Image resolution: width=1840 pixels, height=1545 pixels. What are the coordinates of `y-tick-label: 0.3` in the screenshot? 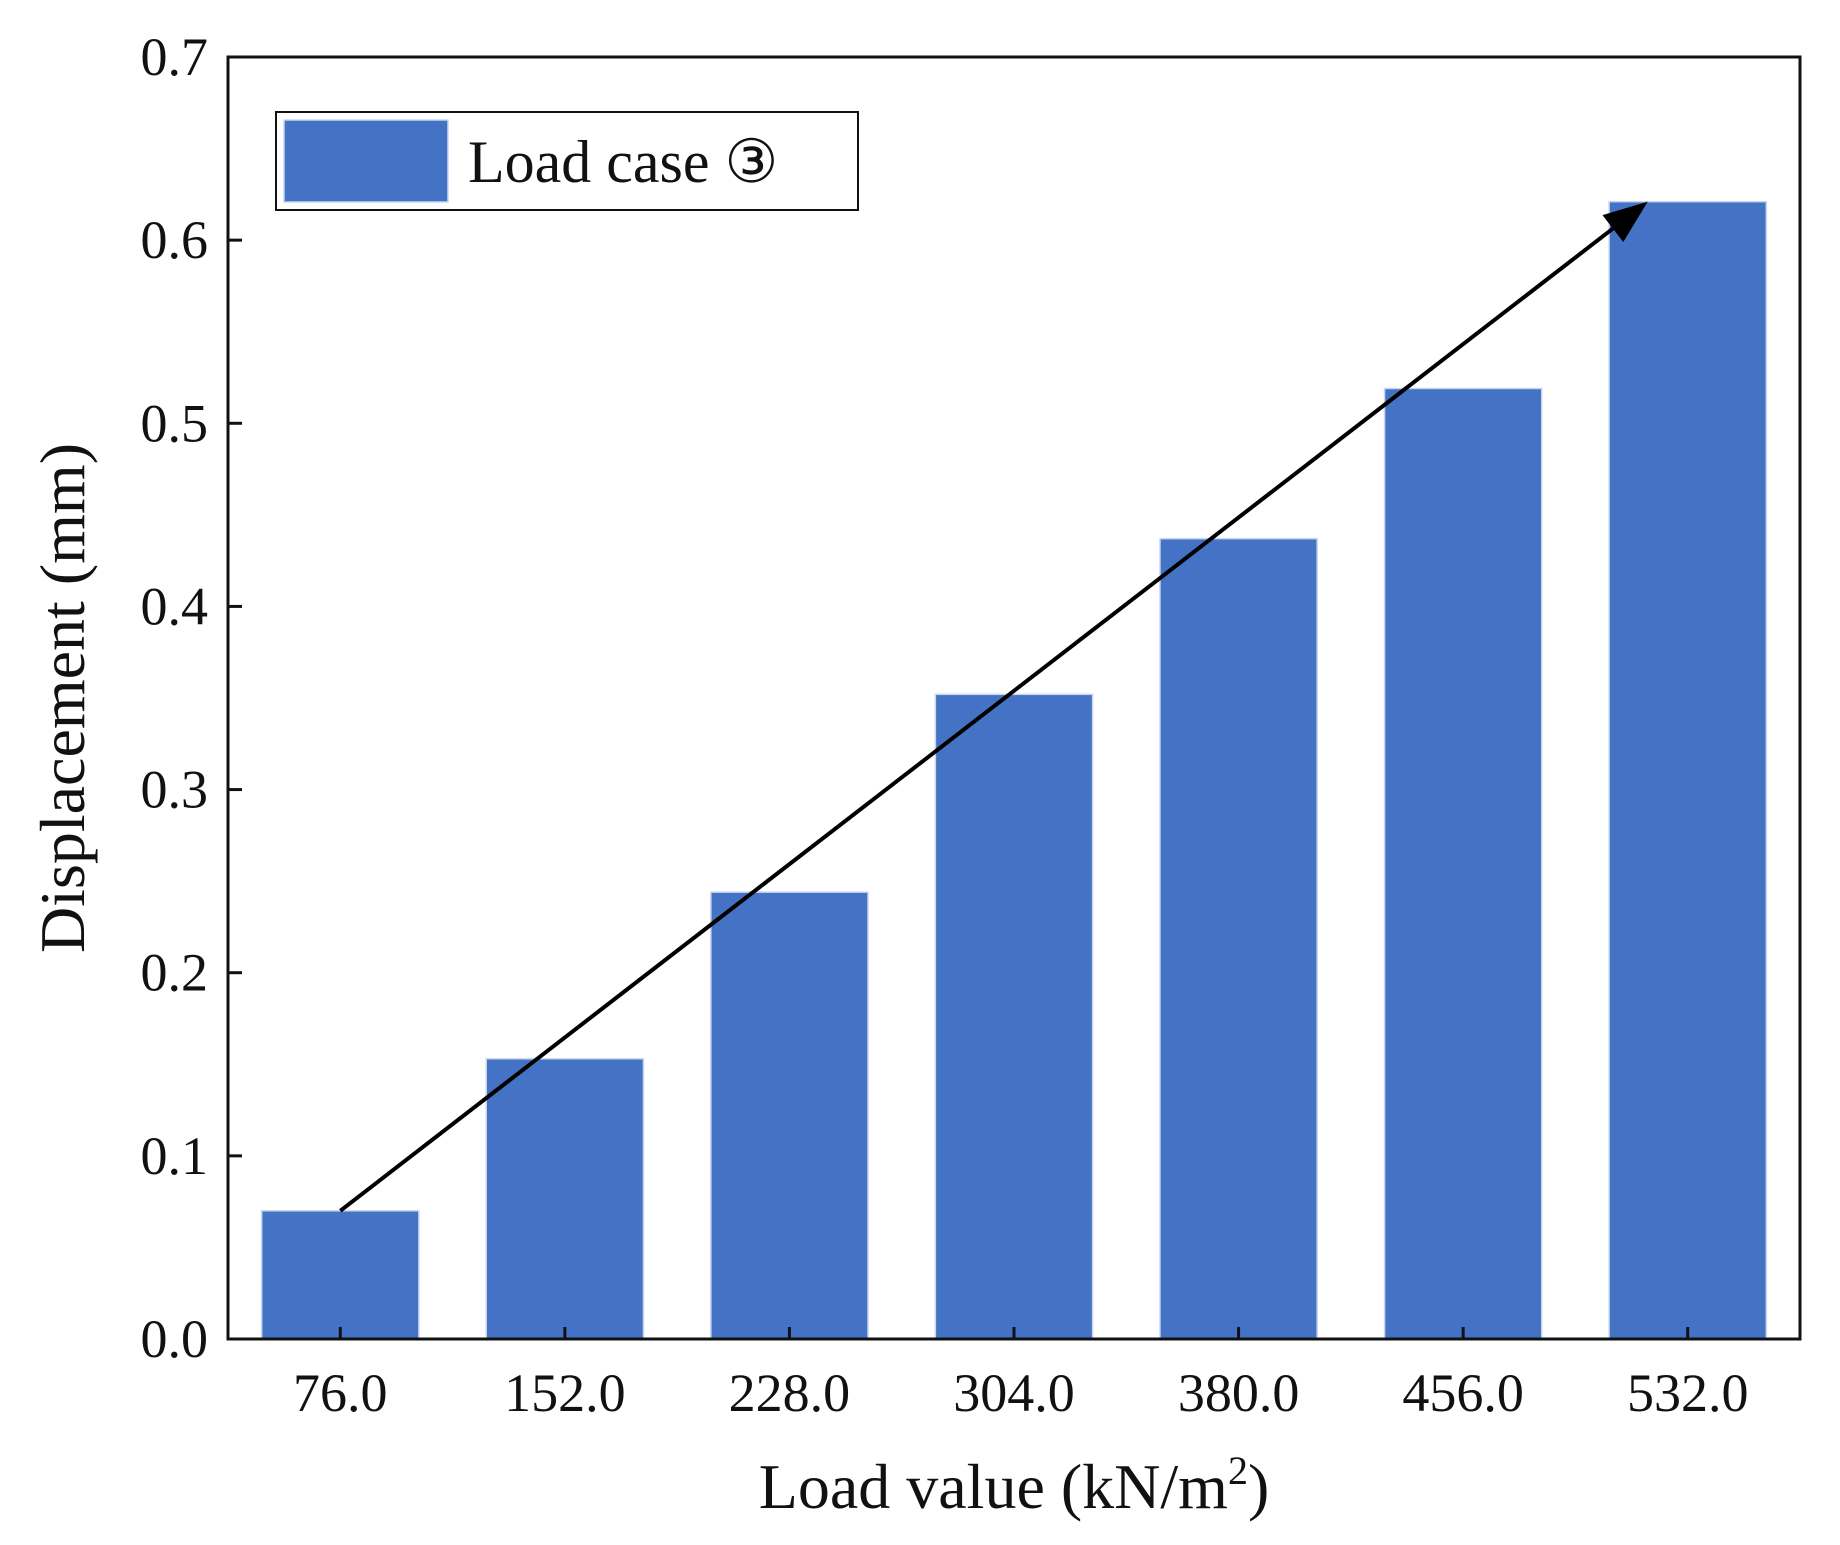 It's located at (175, 790).